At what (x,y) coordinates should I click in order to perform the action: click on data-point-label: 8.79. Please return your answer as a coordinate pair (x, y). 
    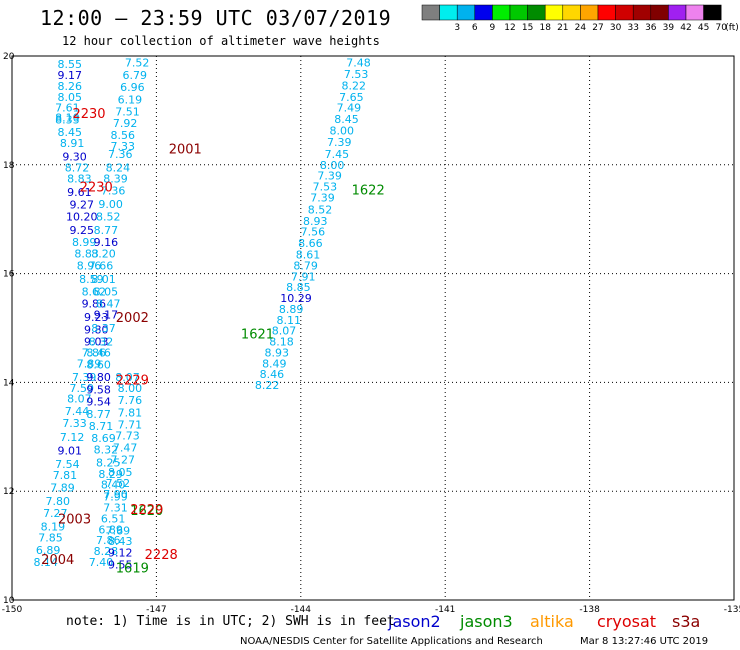
    Looking at the image, I should click on (305, 265).